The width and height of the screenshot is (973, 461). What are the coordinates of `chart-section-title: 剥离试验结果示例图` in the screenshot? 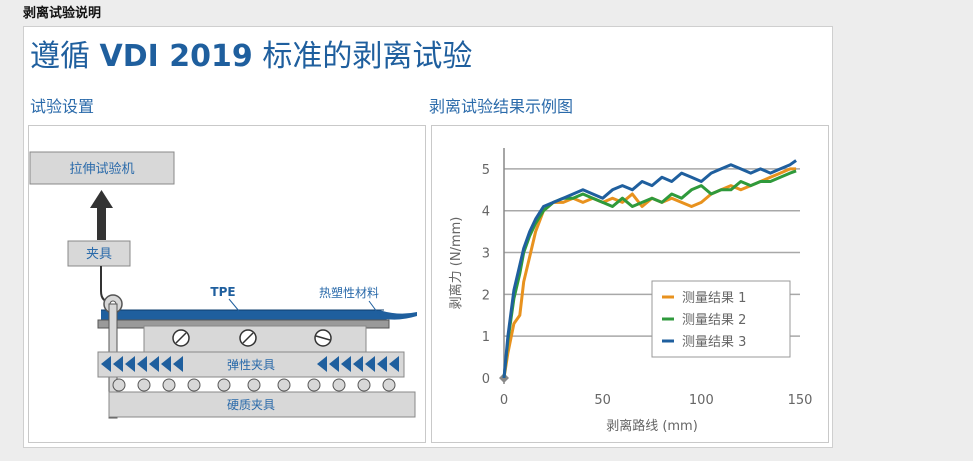 It's located at (501, 106).